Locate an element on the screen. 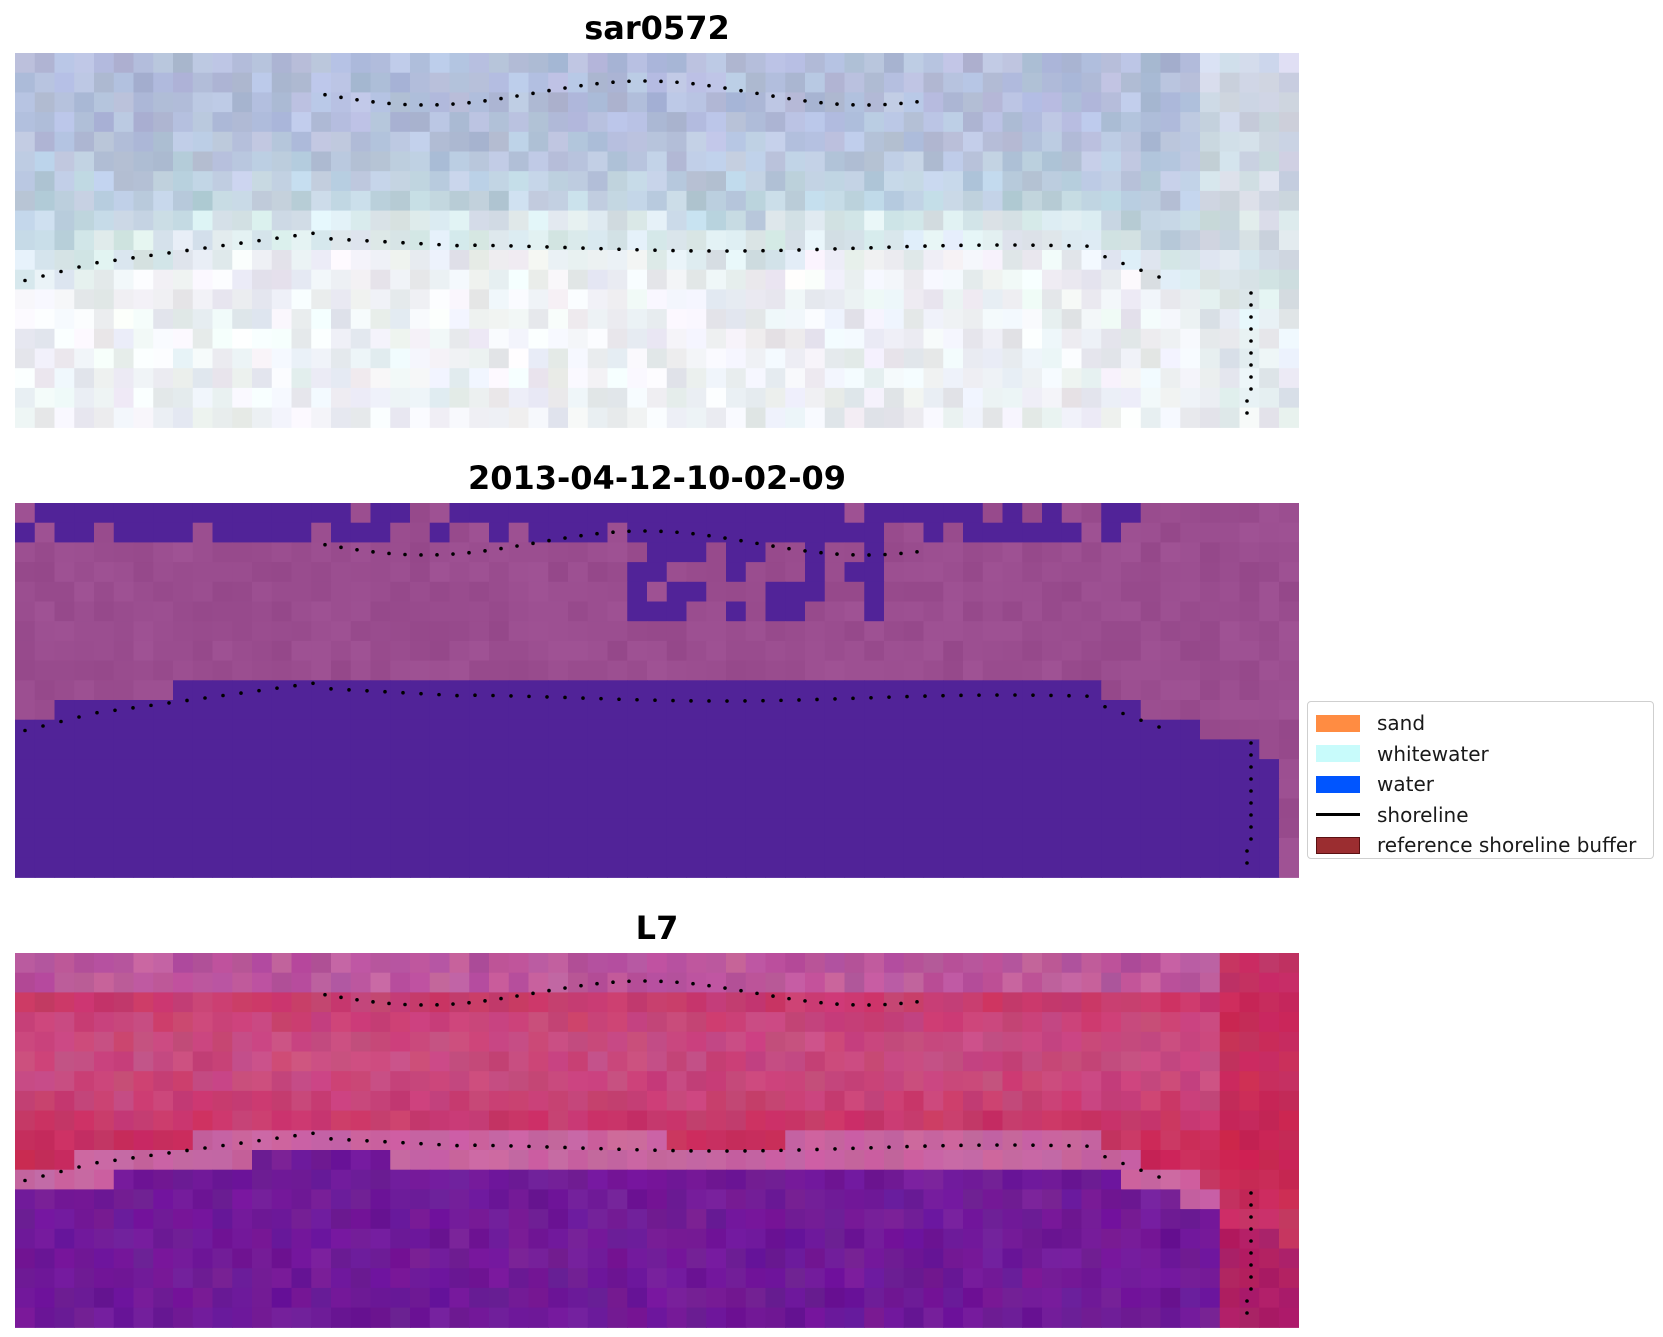 This screenshot has height=1337, width=1663. whitewater-swatch is located at coordinates (1338, 754).